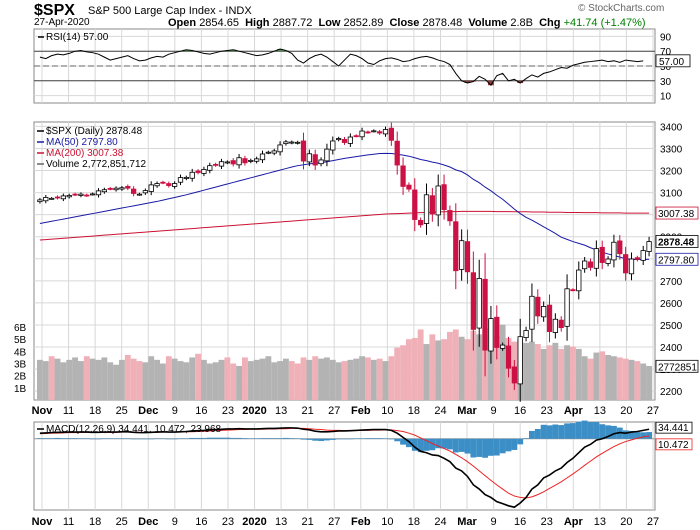 The width and height of the screenshot is (700, 530). Describe the element at coordinates (671, 62) in the screenshot. I see `rsi-last-value-label: 57.00` at that location.